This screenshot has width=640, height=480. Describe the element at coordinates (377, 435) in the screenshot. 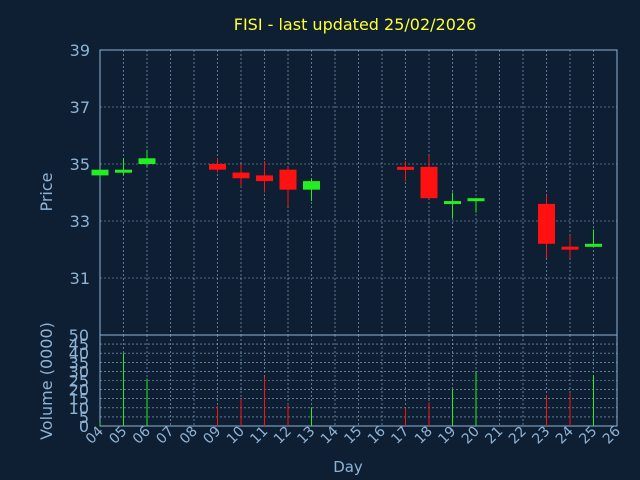

I see `x-tick-label: 16` at that location.